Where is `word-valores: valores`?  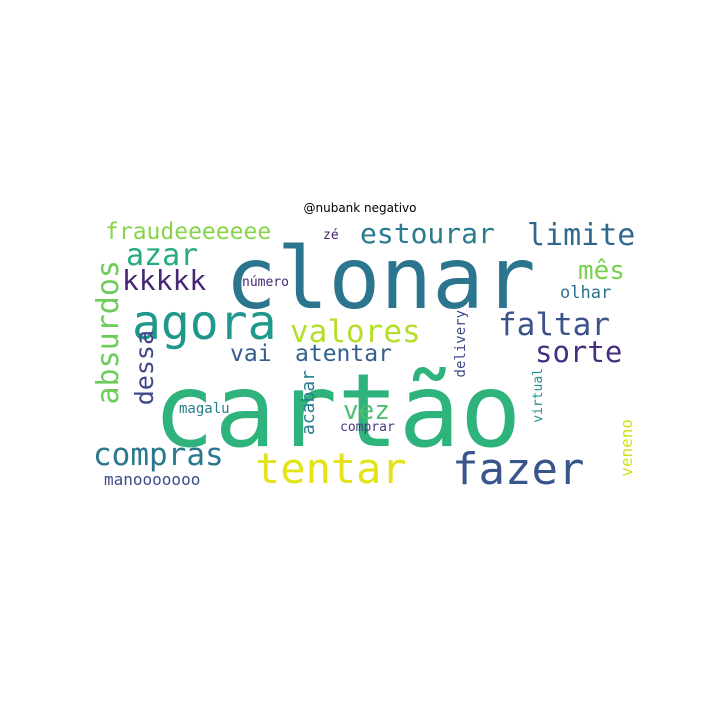 word-valores: valores is located at coordinates (355, 332).